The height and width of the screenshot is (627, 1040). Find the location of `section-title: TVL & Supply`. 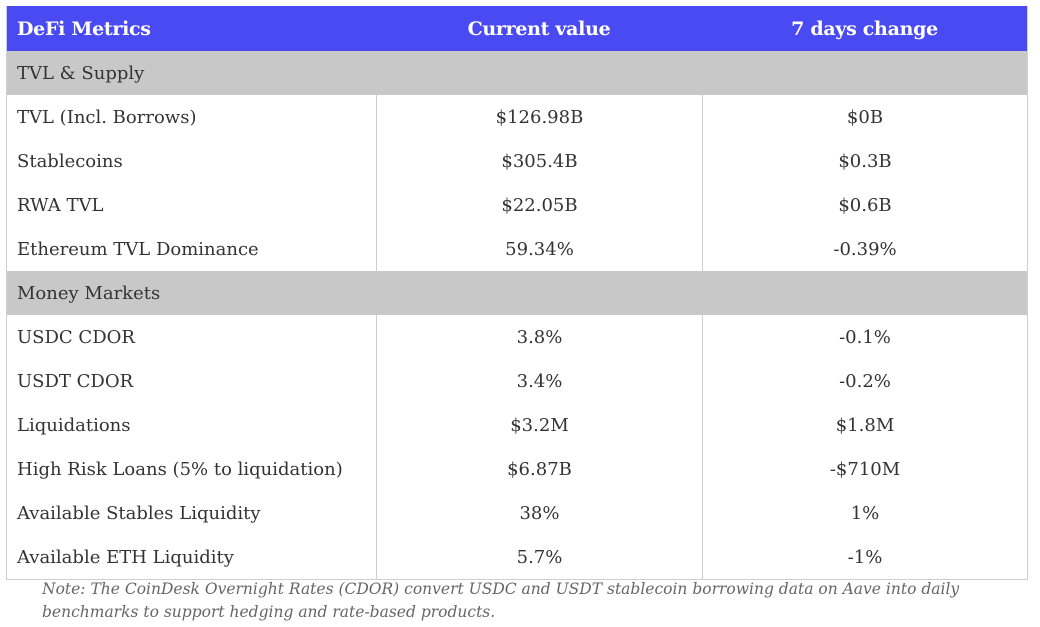

section-title: TVL & Supply is located at coordinates (81, 73).